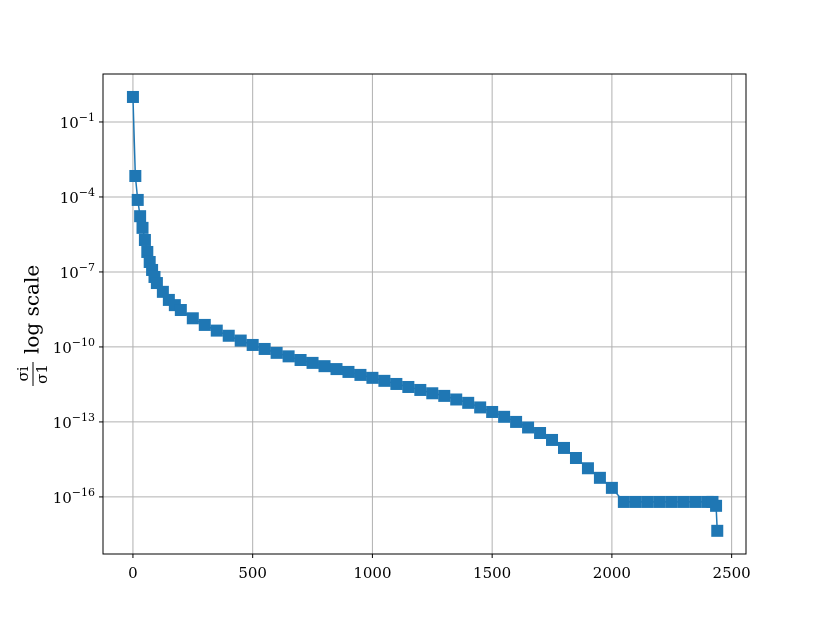 This screenshot has height=623, width=830. I want to click on x-tick-label: 1500, so click(492, 573).